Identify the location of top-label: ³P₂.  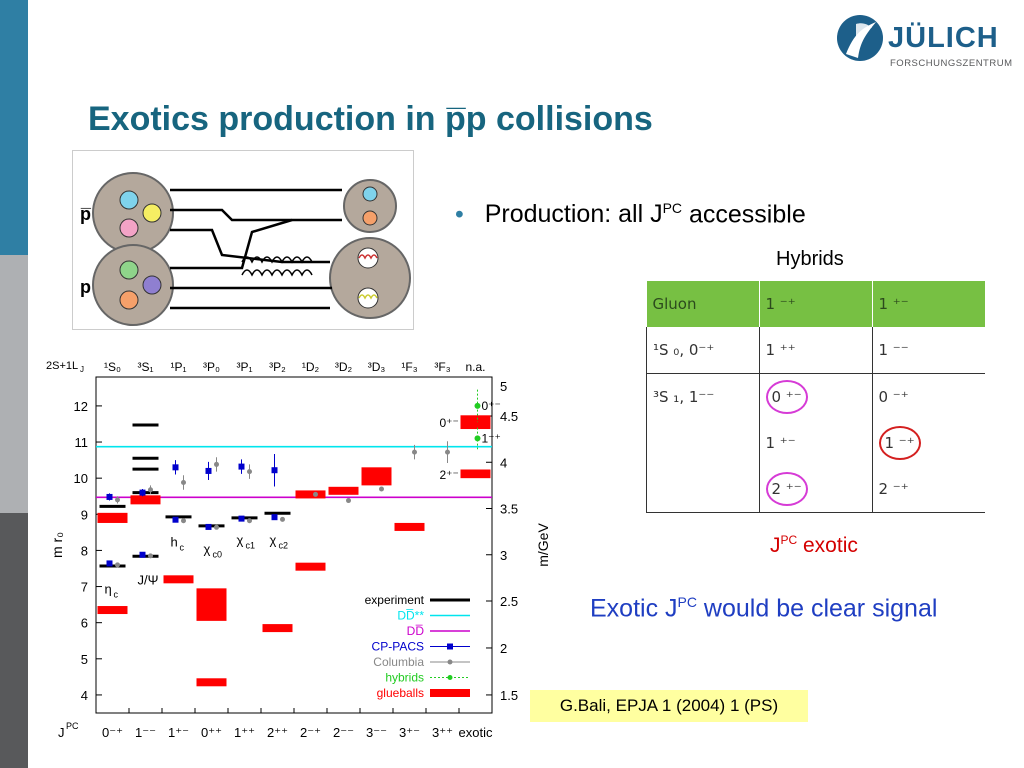
(277, 367).